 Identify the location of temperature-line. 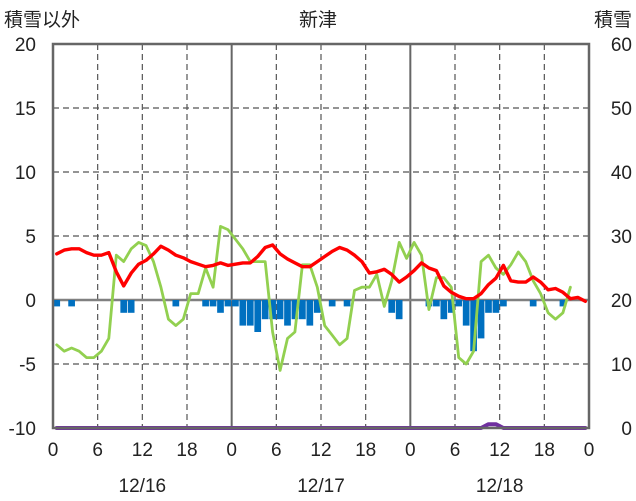
(321, 273).